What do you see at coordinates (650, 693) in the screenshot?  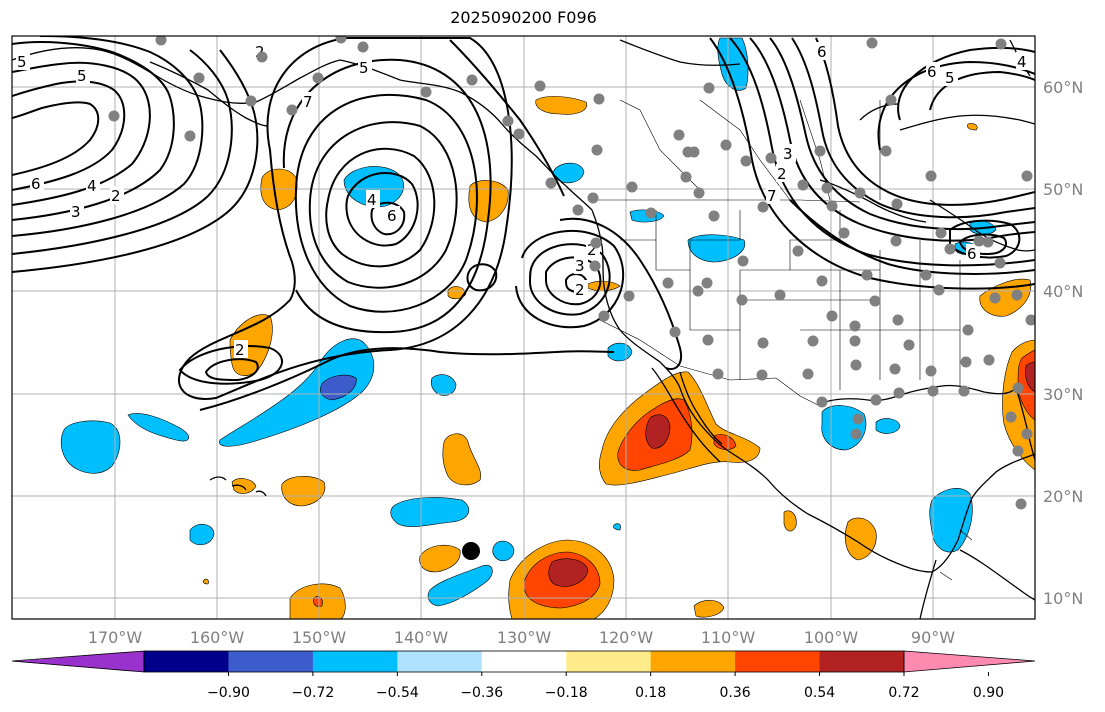 I see `colorbar-tick-label: 0.18` at bounding box center [650, 693].